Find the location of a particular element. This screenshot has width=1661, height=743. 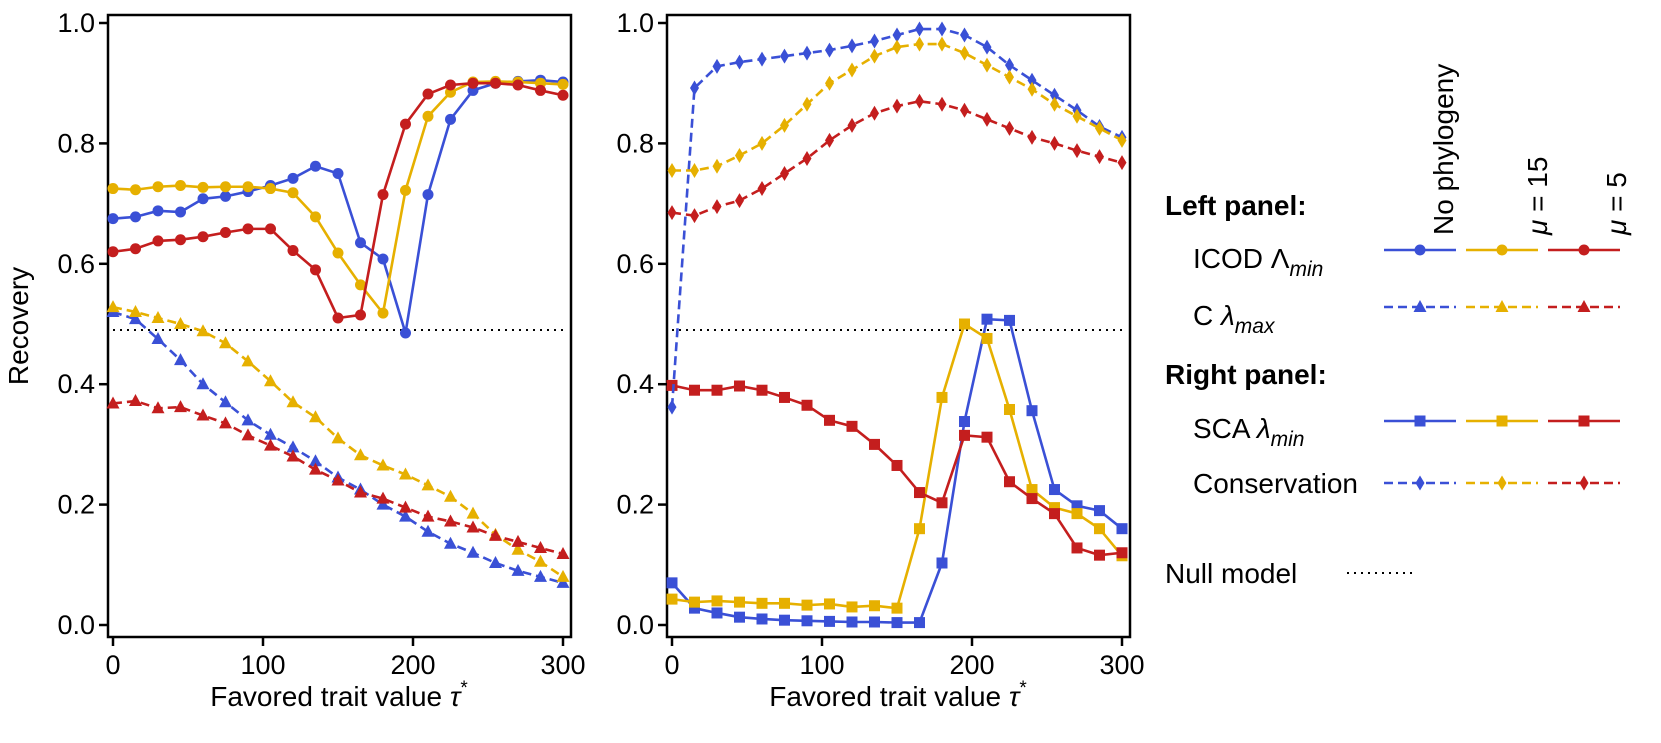

x-tick-label: 200 is located at coordinates (412, 665).